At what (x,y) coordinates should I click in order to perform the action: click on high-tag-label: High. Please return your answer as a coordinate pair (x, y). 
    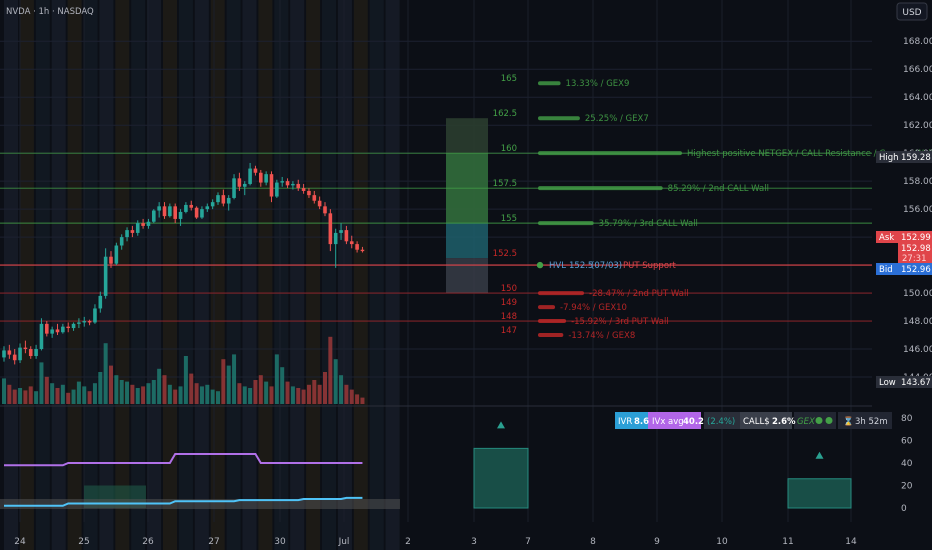
    Looking at the image, I should click on (889, 158).